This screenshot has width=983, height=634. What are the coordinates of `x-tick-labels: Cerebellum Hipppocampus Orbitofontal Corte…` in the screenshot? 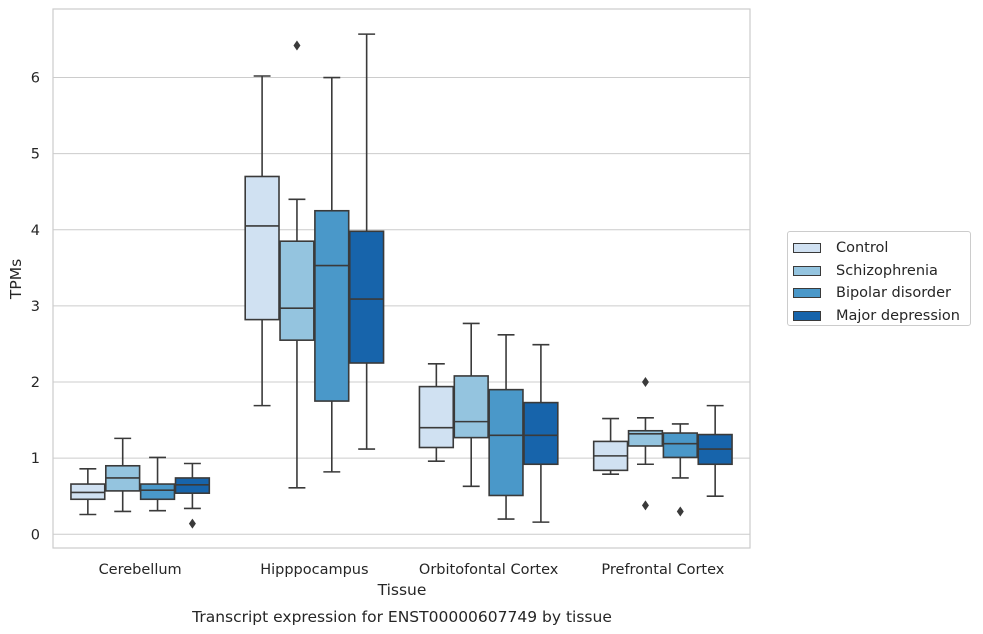 It's located at (412, 570).